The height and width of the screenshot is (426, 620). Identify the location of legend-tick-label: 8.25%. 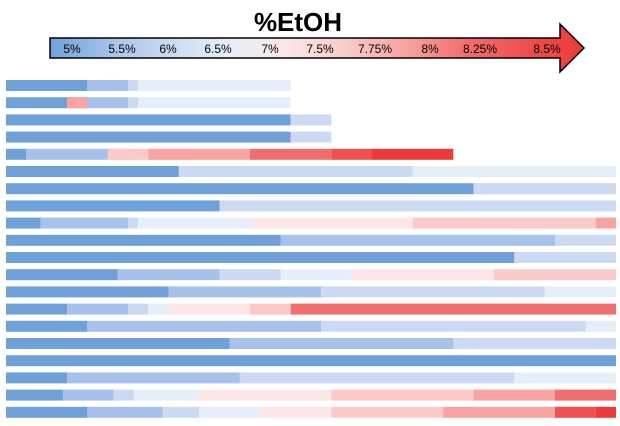
(480, 49).